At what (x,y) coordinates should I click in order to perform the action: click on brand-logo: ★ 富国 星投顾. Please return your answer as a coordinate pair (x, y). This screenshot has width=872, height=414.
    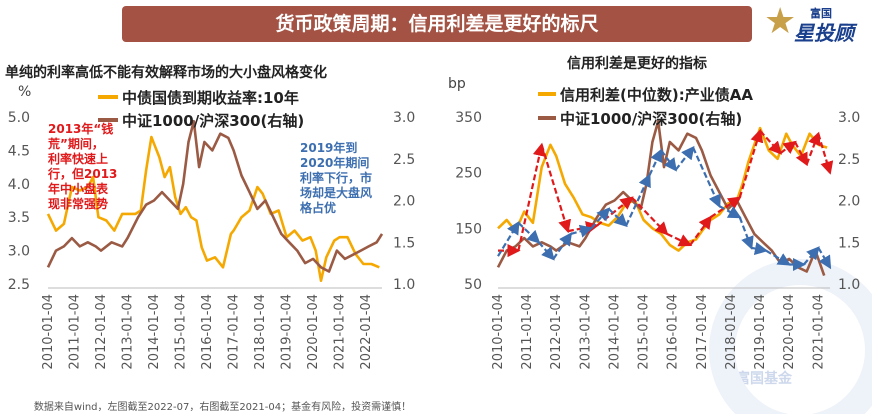
    Looking at the image, I should click on (816, 23).